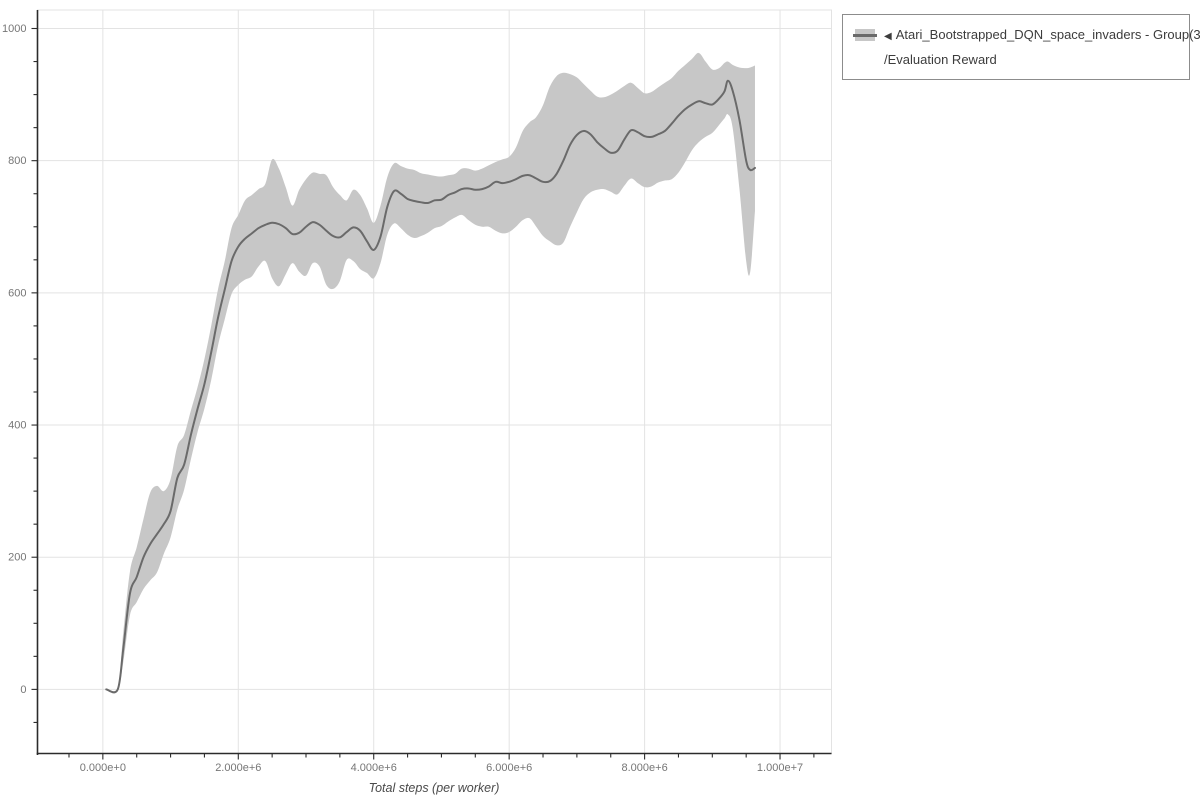 The width and height of the screenshot is (1200, 800). I want to click on x-axis-title: Total steps (per worker), so click(434, 788).